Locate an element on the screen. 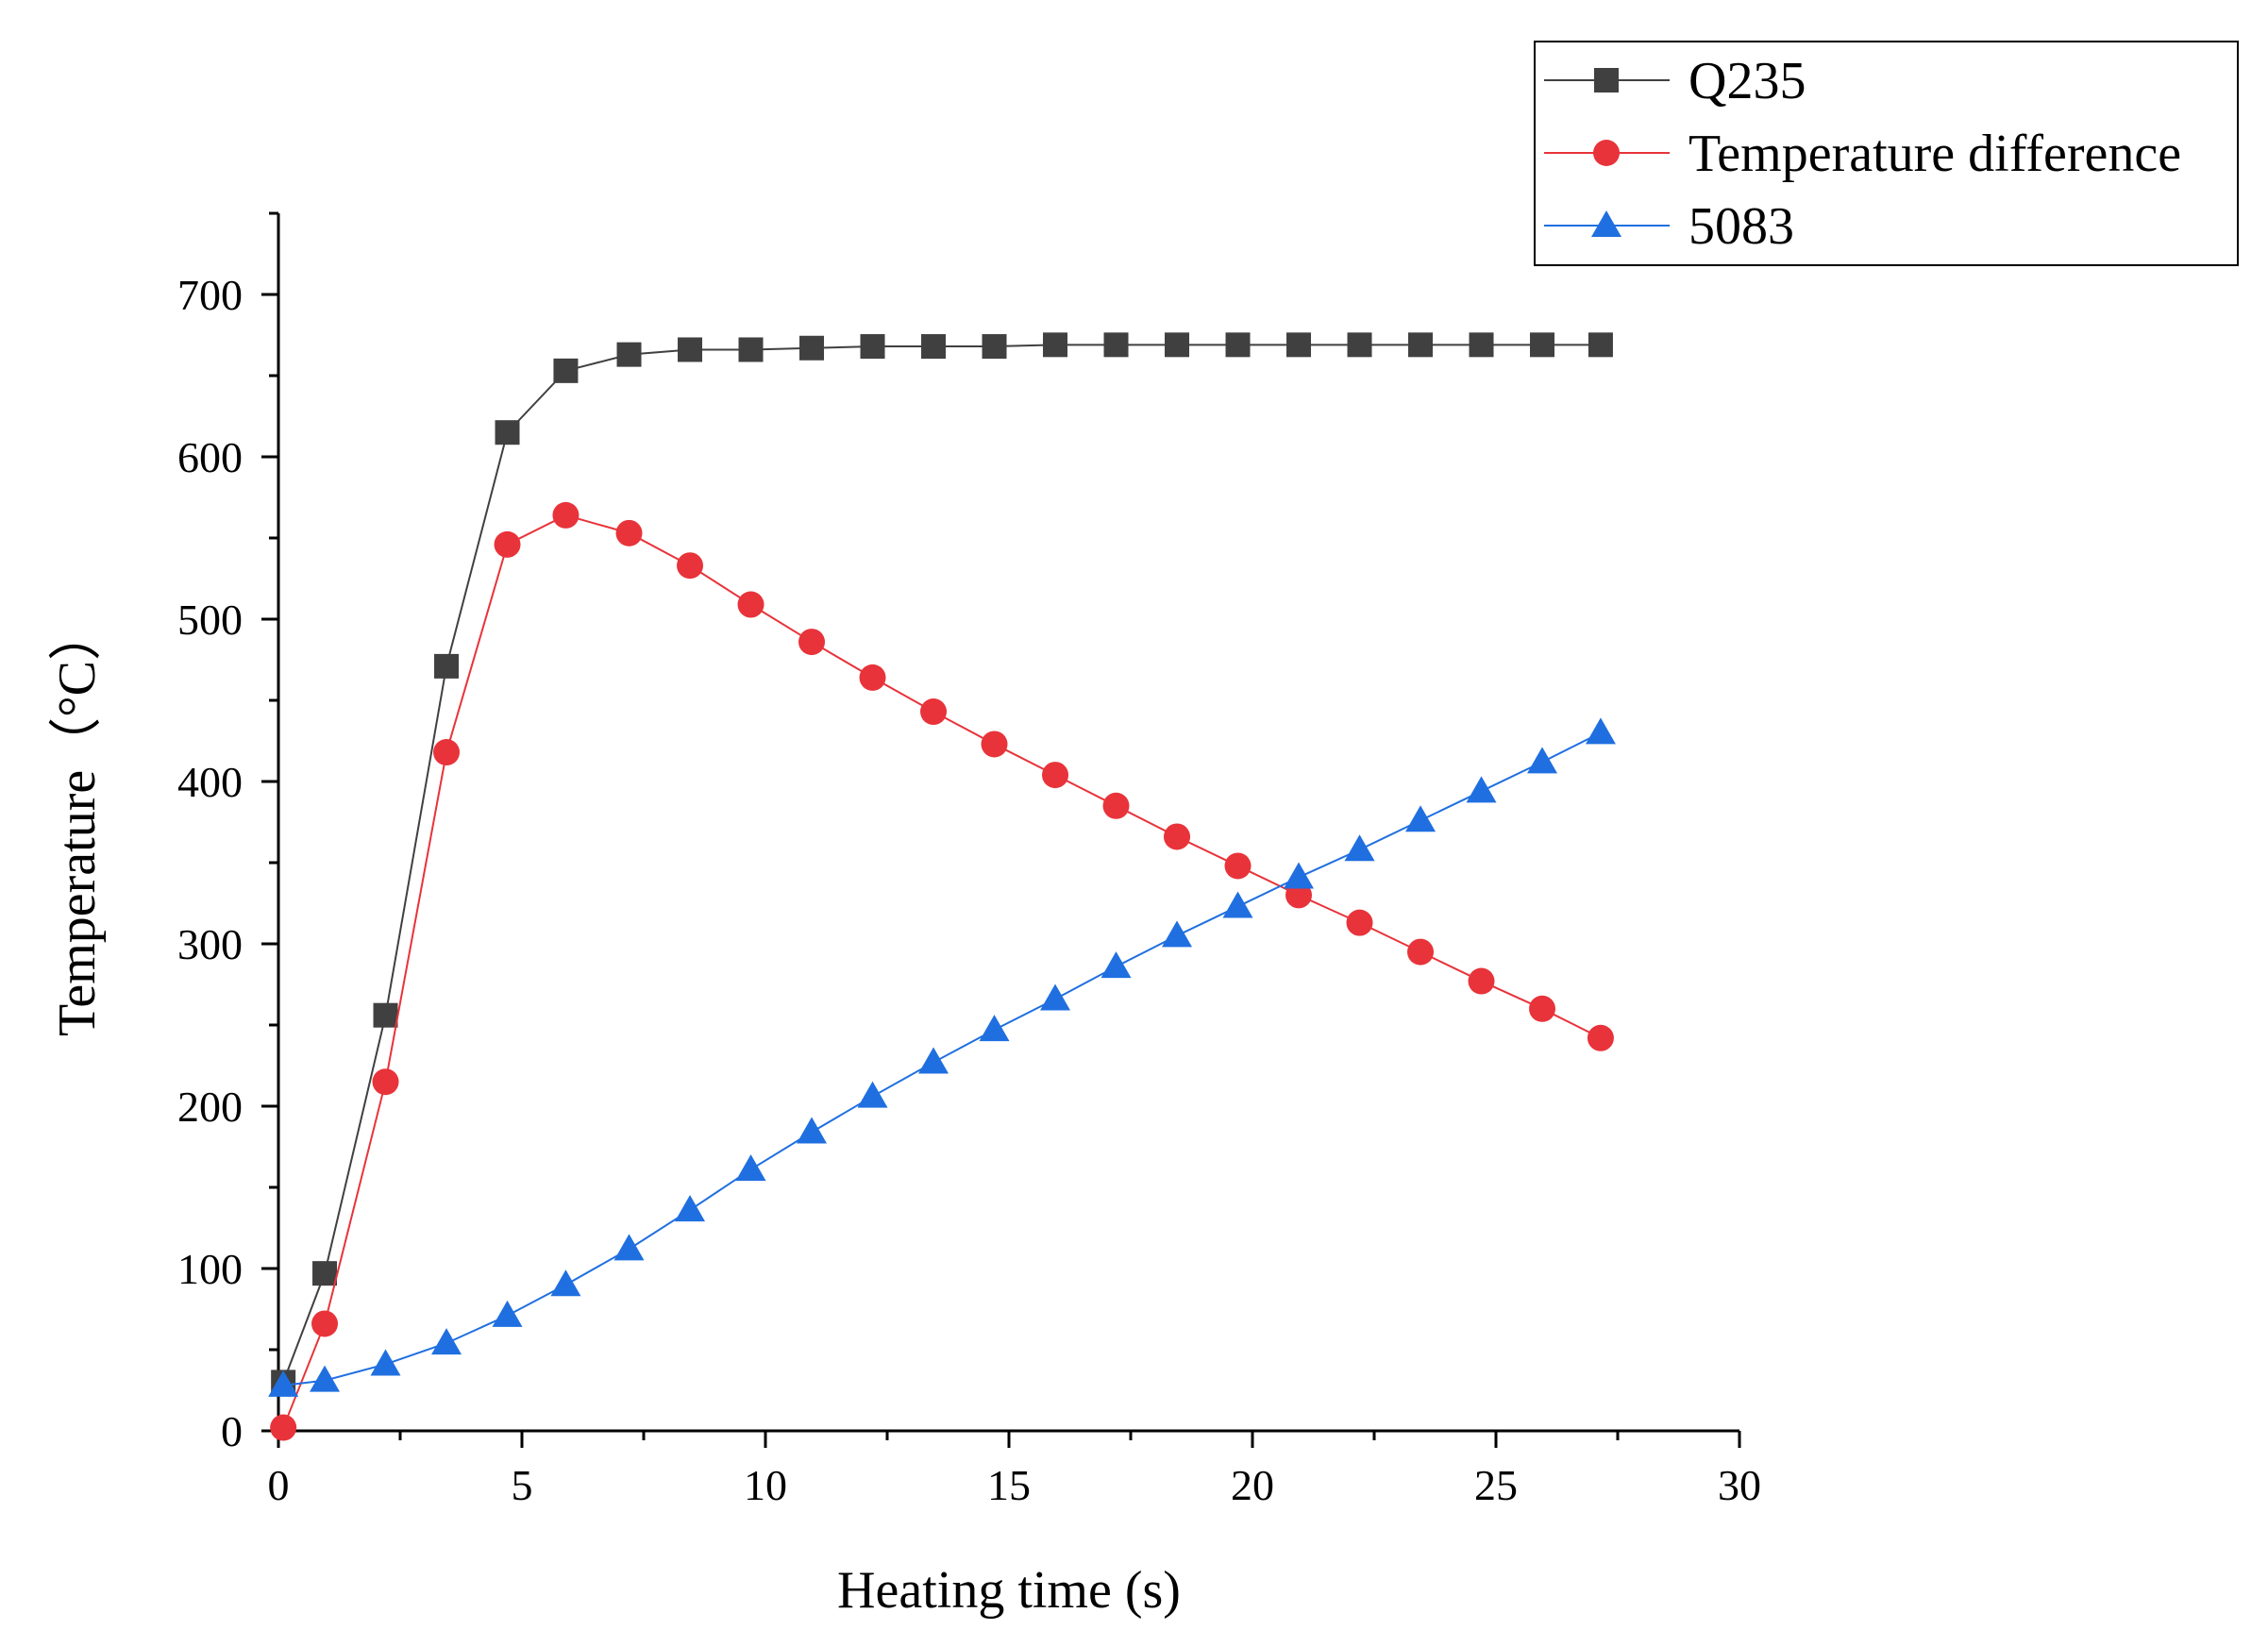 This screenshot has width=2268, height=1630. x-tick-label: 0 is located at coordinates (279, 1485).